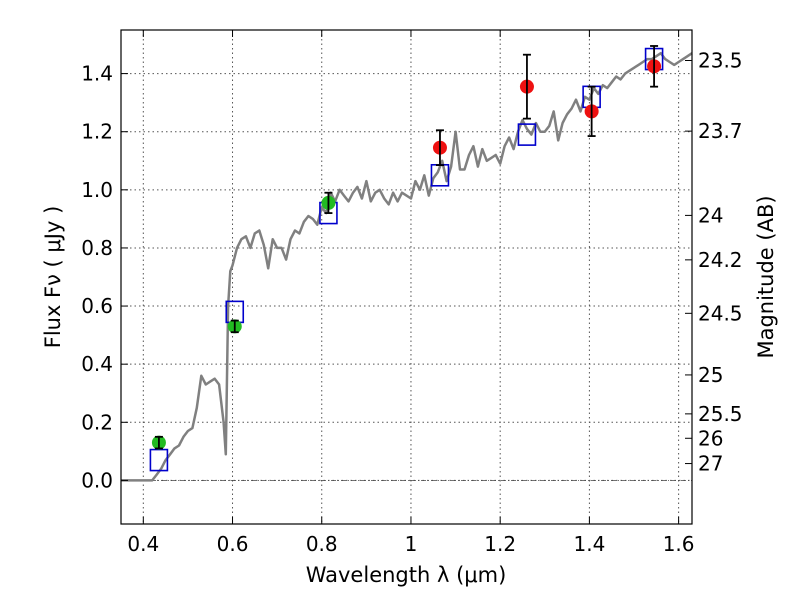 The width and height of the screenshot is (800, 600). What do you see at coordinates (322, 544) in the screenshot?
I see `x-tick-label: 0.8` at bounding box center [322, 544].